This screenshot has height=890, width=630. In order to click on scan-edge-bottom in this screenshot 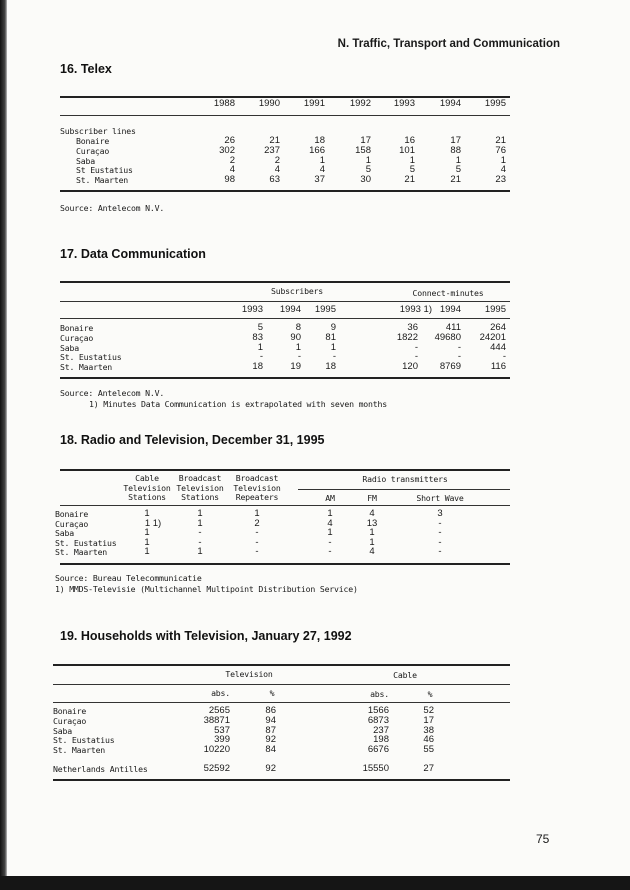, I will do `click(315, 883)`.